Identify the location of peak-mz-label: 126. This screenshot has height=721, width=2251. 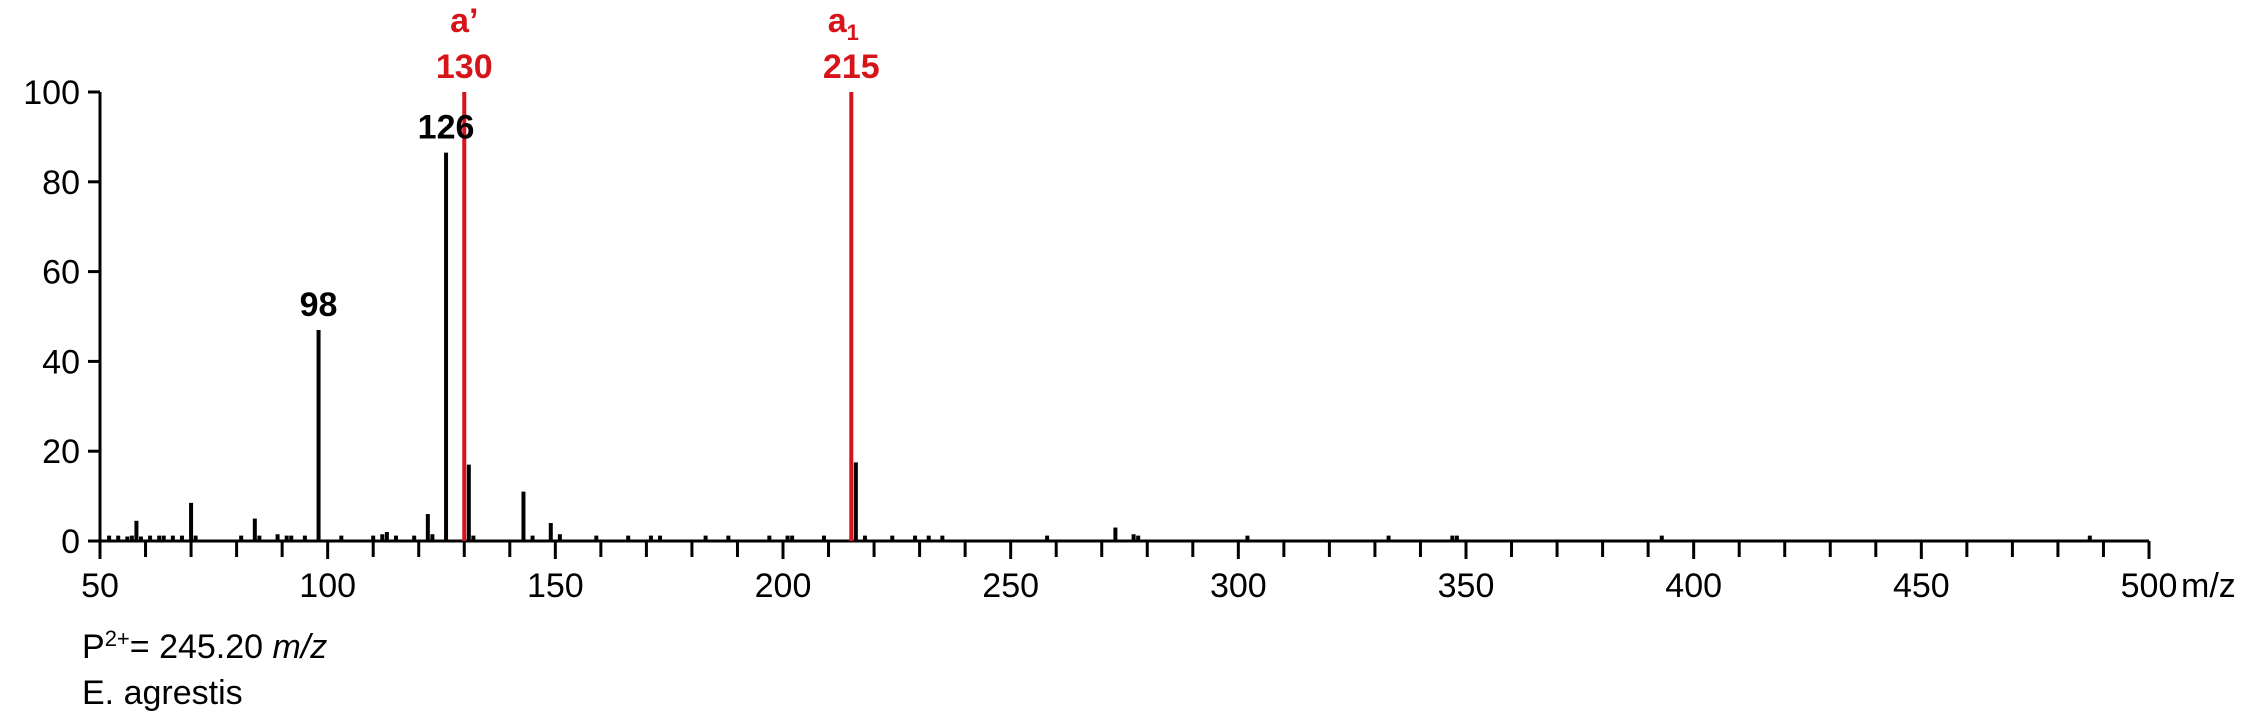
(446, 128).